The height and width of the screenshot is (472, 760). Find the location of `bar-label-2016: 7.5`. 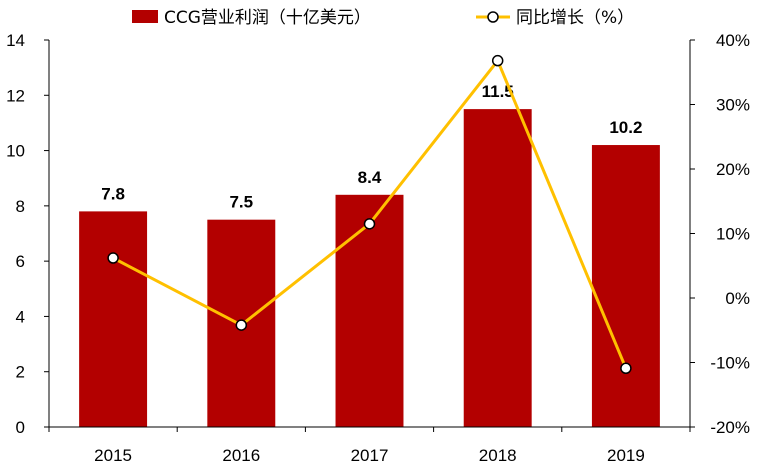

bar-label-2016: 7.5 is located at coordinates (241, 202).